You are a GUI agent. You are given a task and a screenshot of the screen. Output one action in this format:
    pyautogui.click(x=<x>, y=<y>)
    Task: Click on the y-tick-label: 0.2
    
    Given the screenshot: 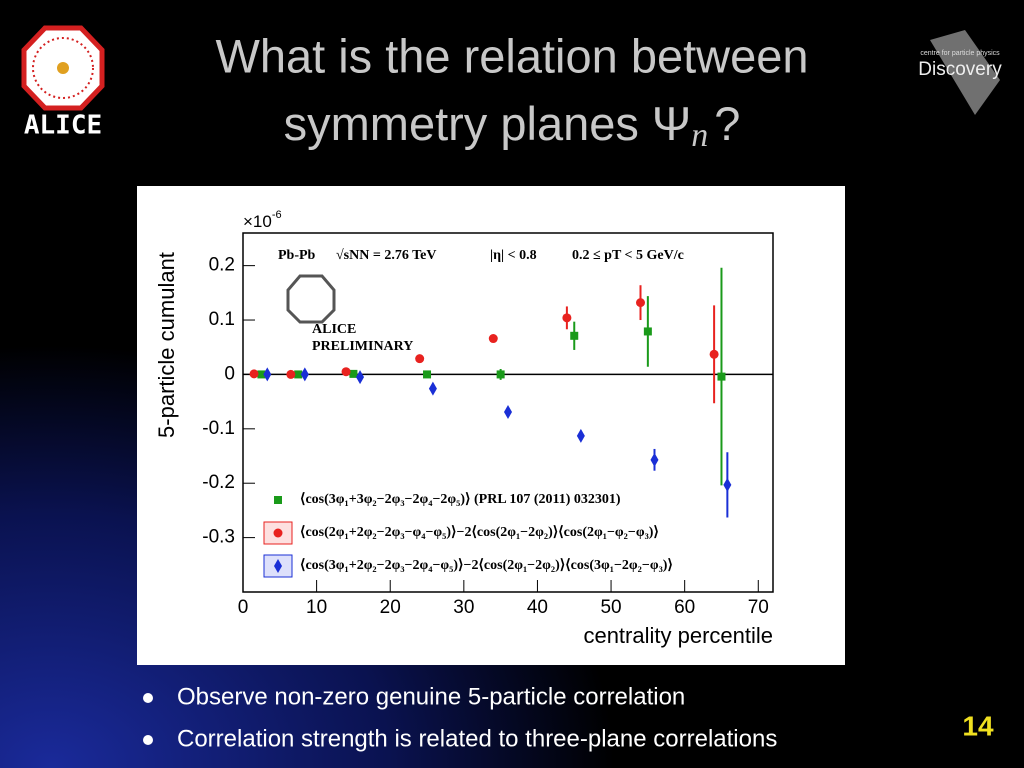 What is the action you would take?
    pyautogui.click(x=222, y=265)
    